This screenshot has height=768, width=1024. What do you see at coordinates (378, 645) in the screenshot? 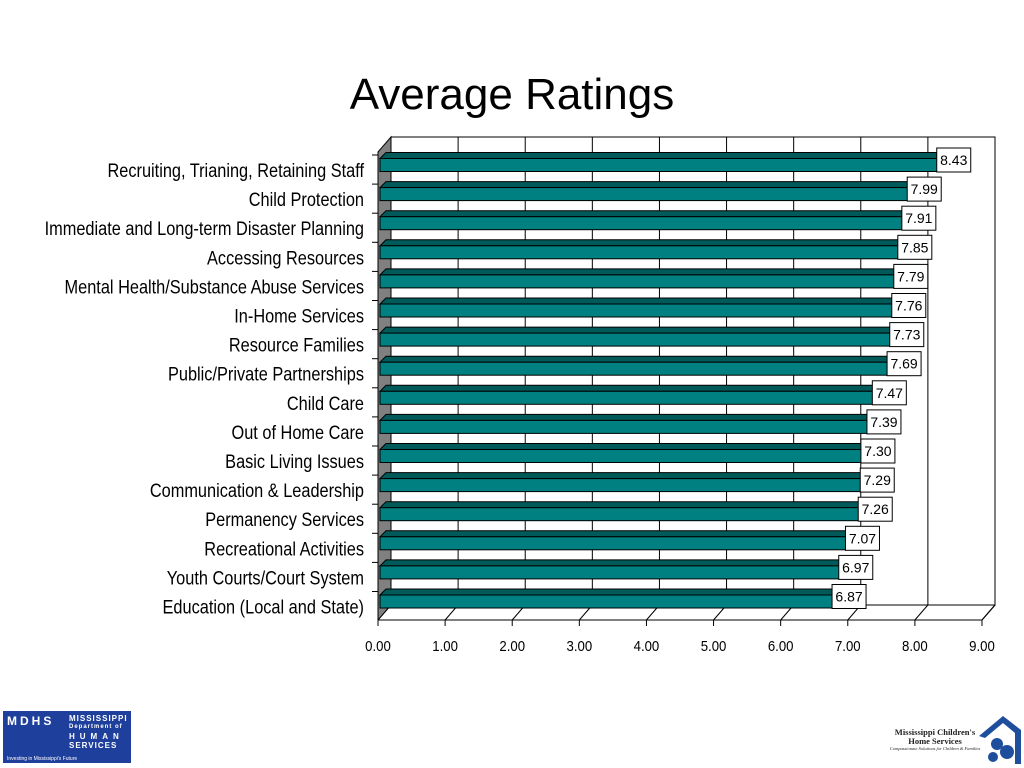
I see `x-tick-label: 0.00` at bounding box center [378, 645].